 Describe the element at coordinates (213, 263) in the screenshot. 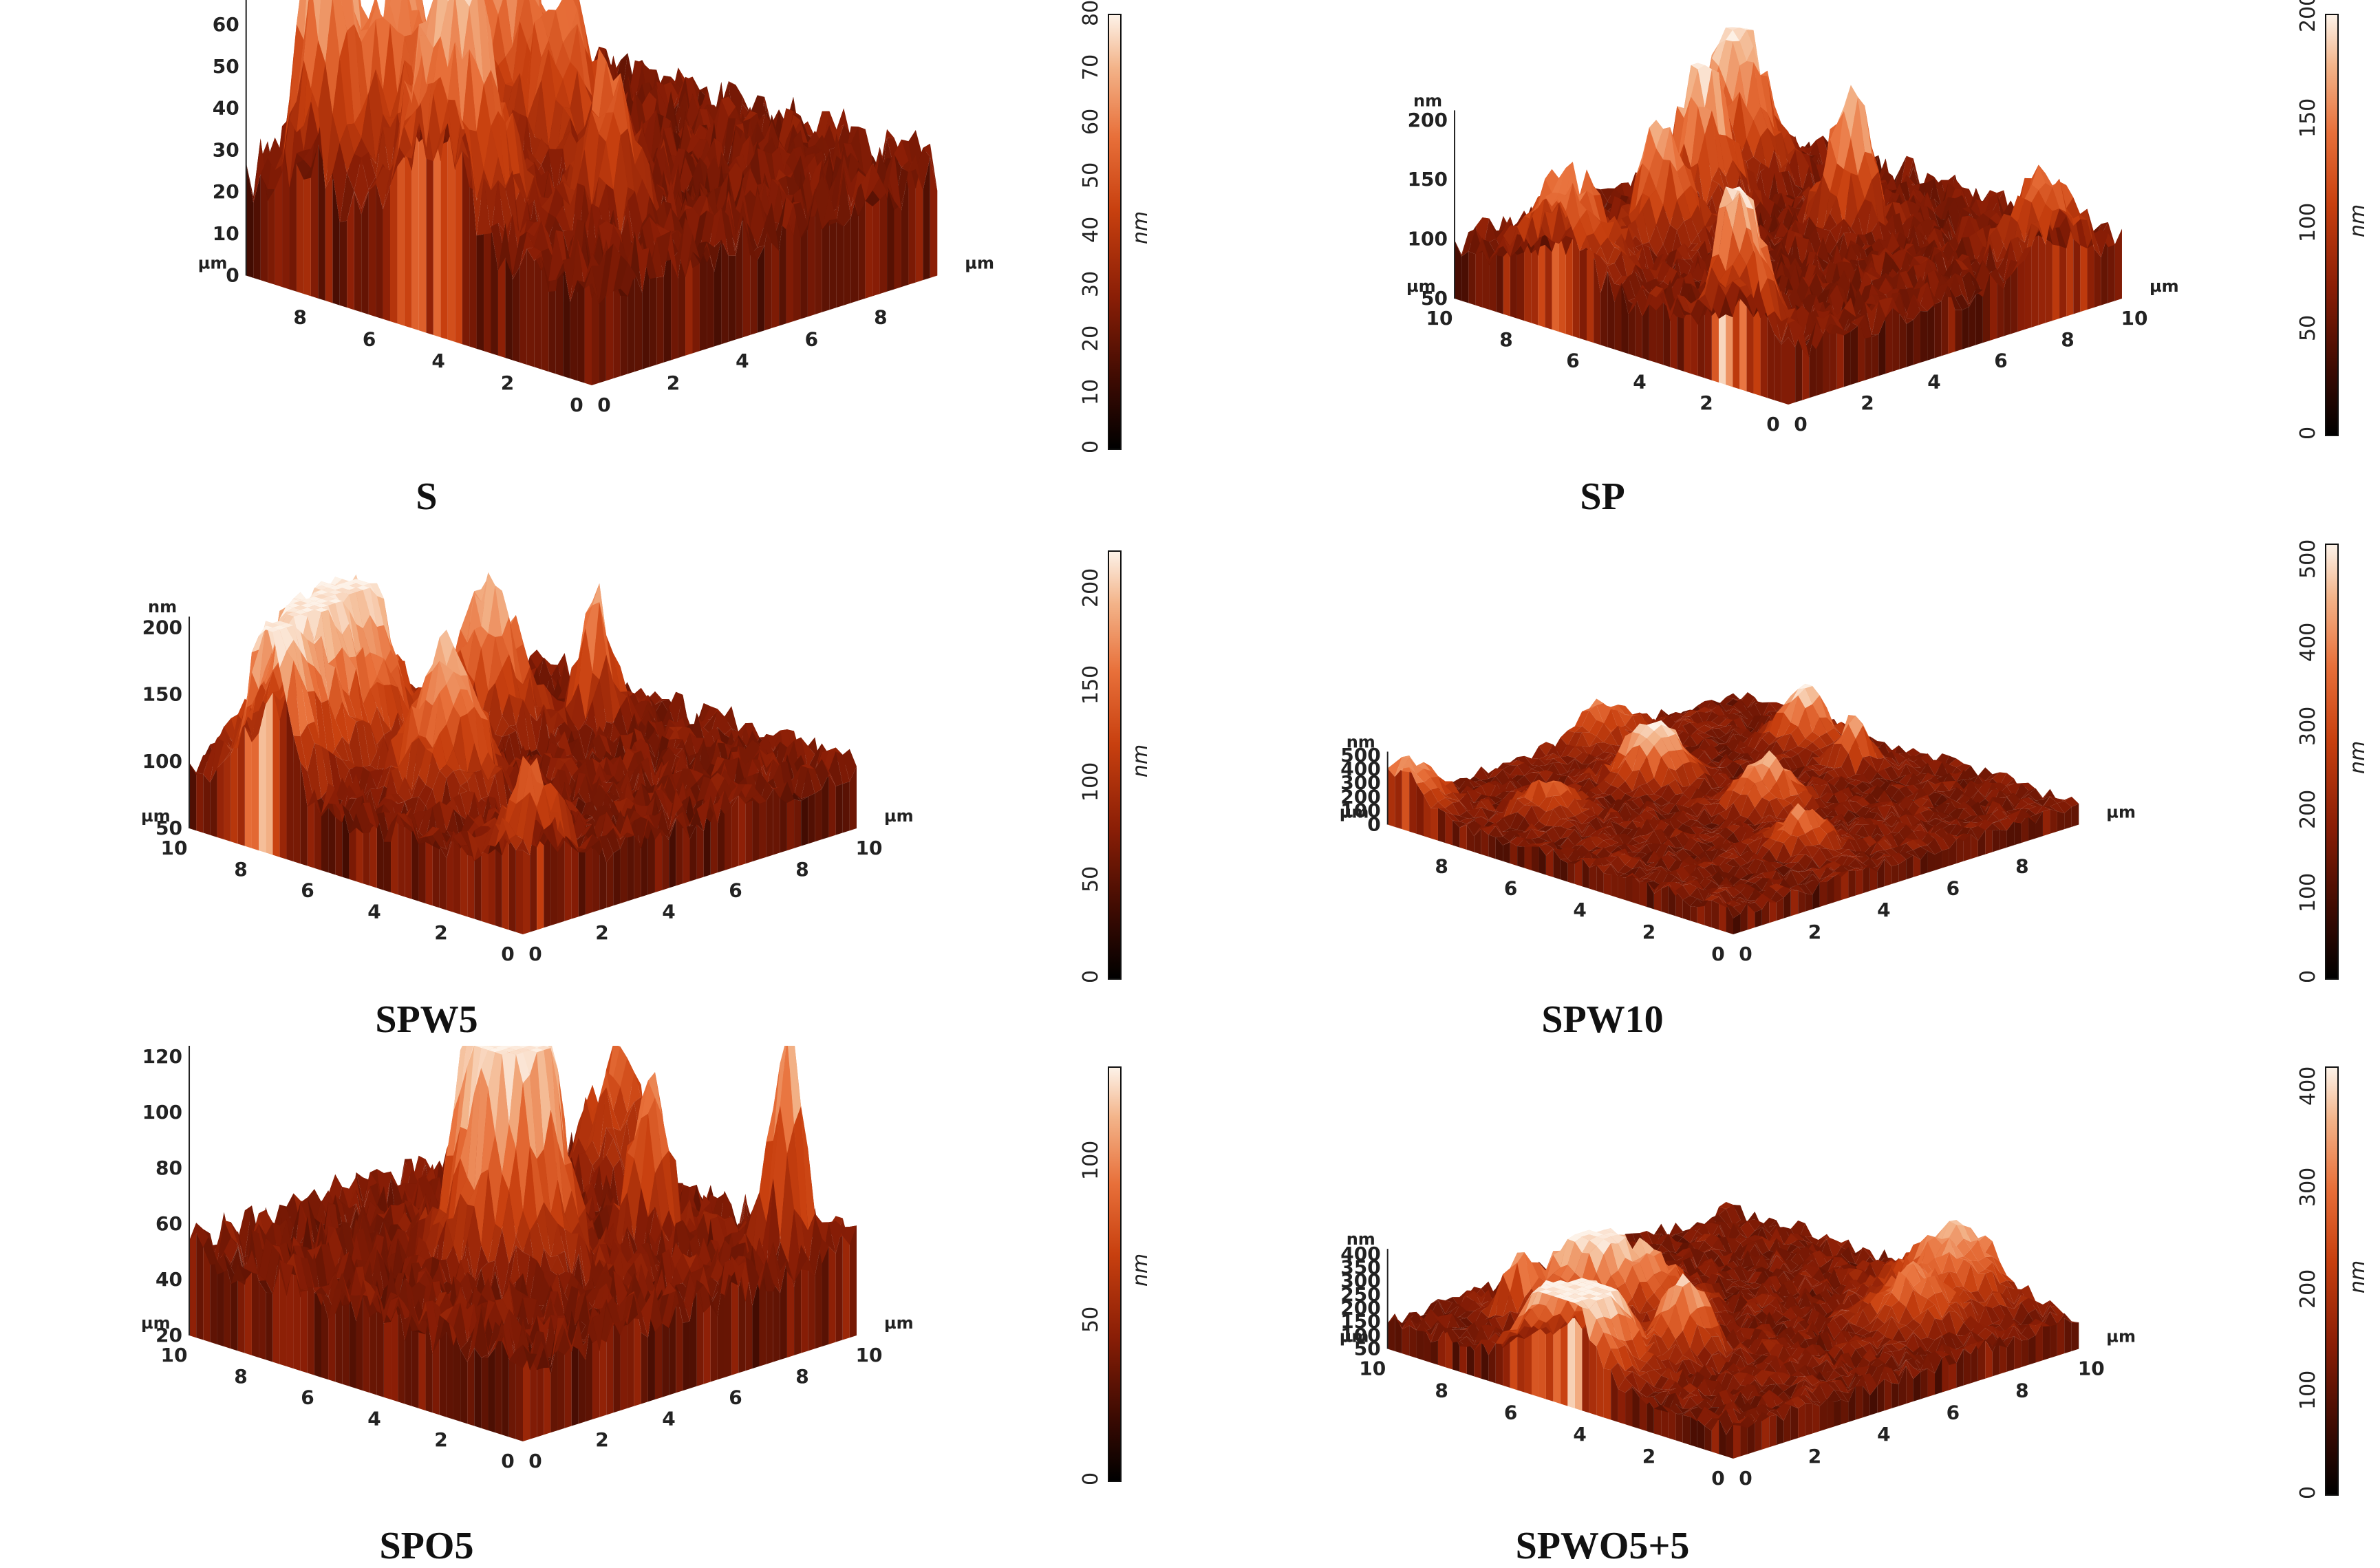

I see `lateral-unit-left: µm` at that location.